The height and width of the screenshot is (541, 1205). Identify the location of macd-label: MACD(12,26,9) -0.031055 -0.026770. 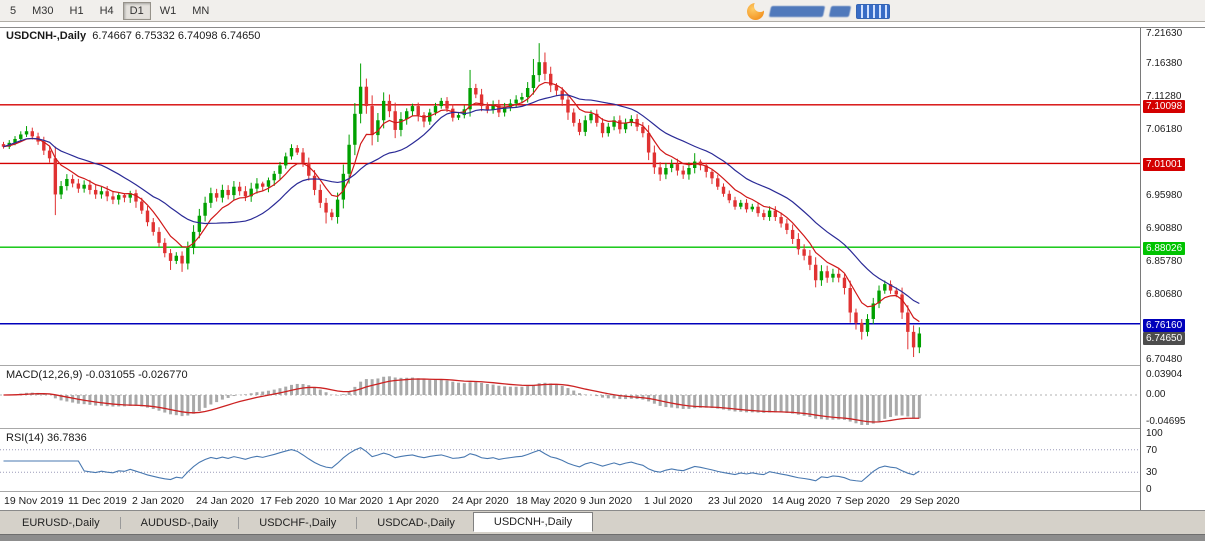
(97, 375).